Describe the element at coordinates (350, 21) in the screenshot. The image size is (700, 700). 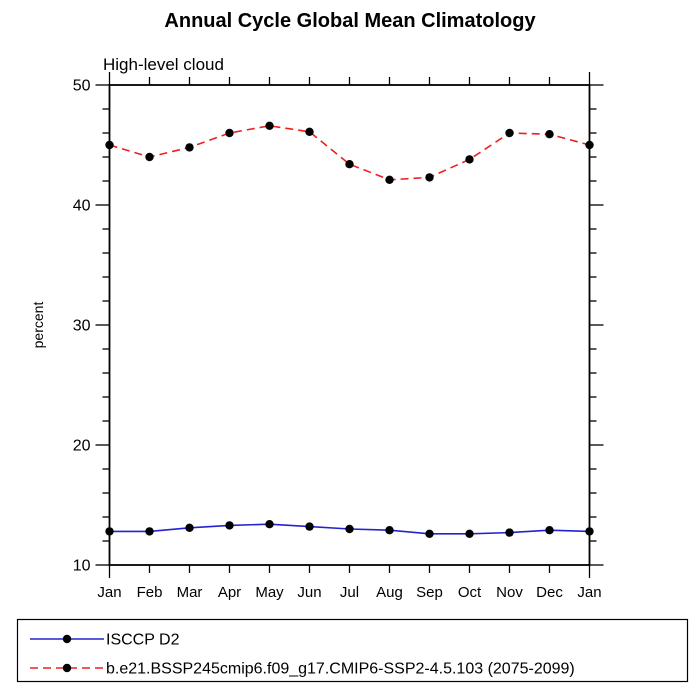
I see `chart-title: Annual Cycle Global Mean Climatology` at that location.